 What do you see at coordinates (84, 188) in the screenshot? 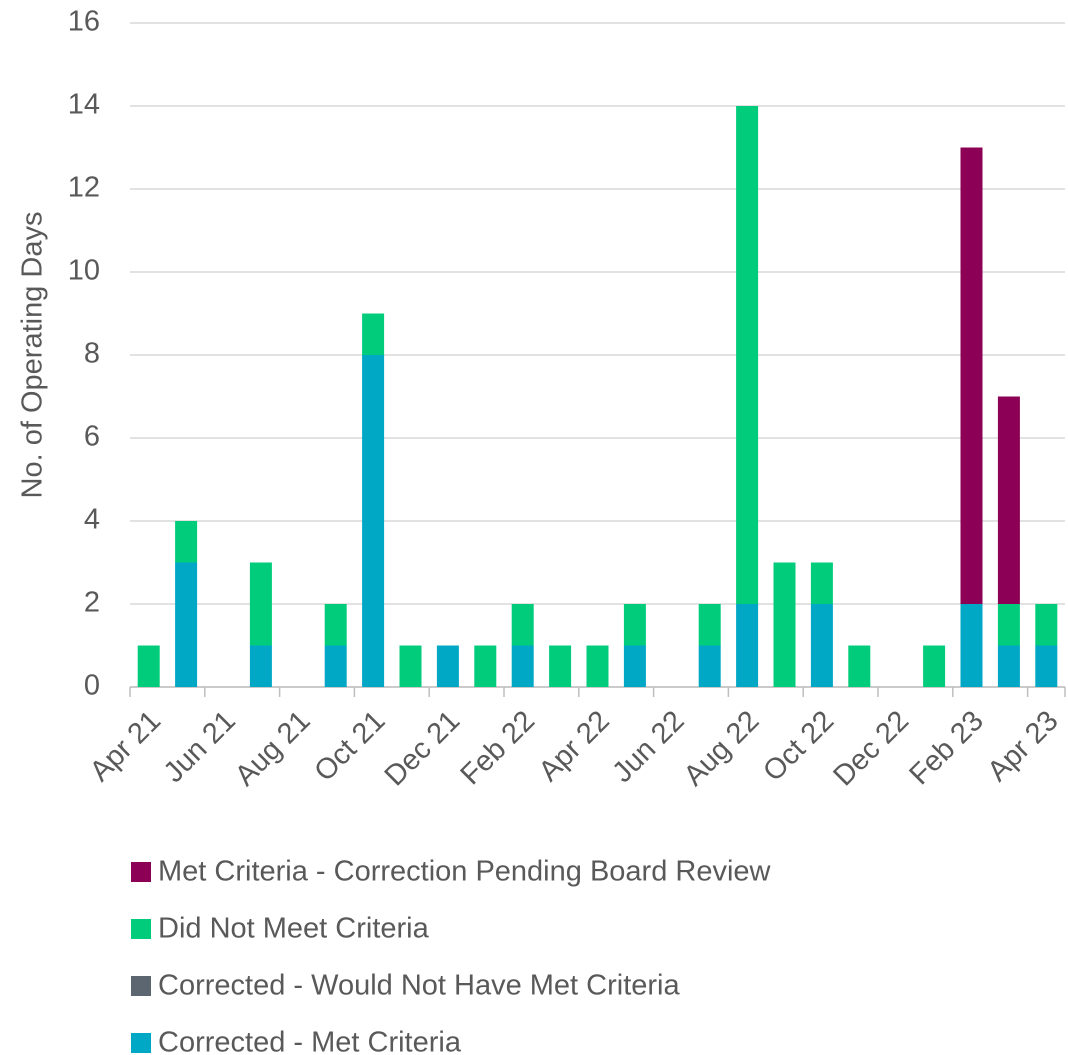
I see `y-tick-label: 12` at bounding box center [84, 188].